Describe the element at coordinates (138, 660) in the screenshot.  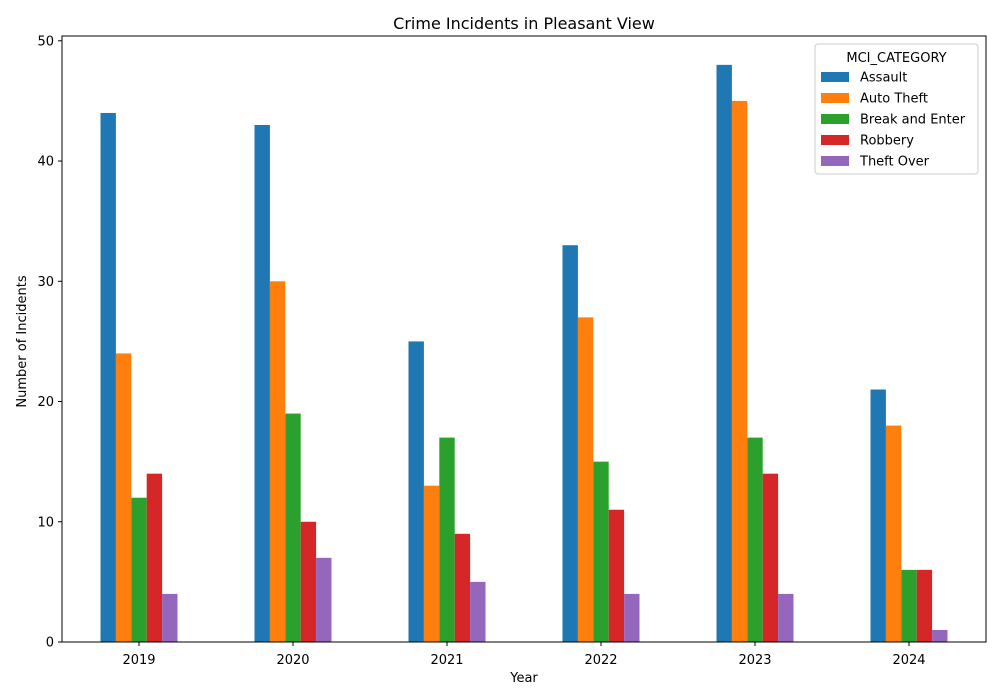
I see `x-tick-label: 2019` at that location.